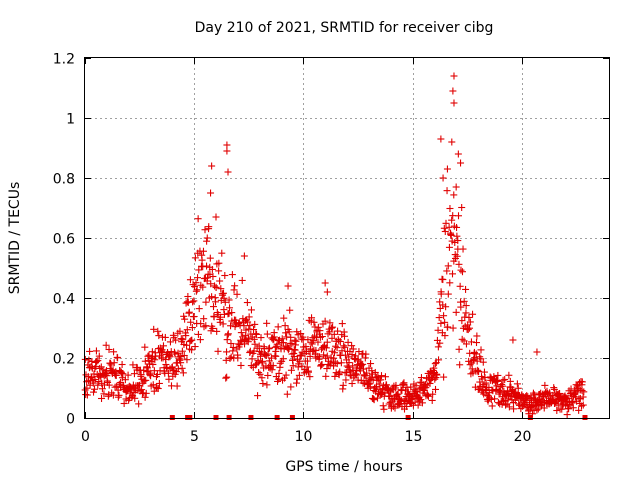 This screenshot has height=480, width=640. What do you see at coordinates (378, 417) in the screenshot?
I see `time-markers` at bounding box center [378, 417].